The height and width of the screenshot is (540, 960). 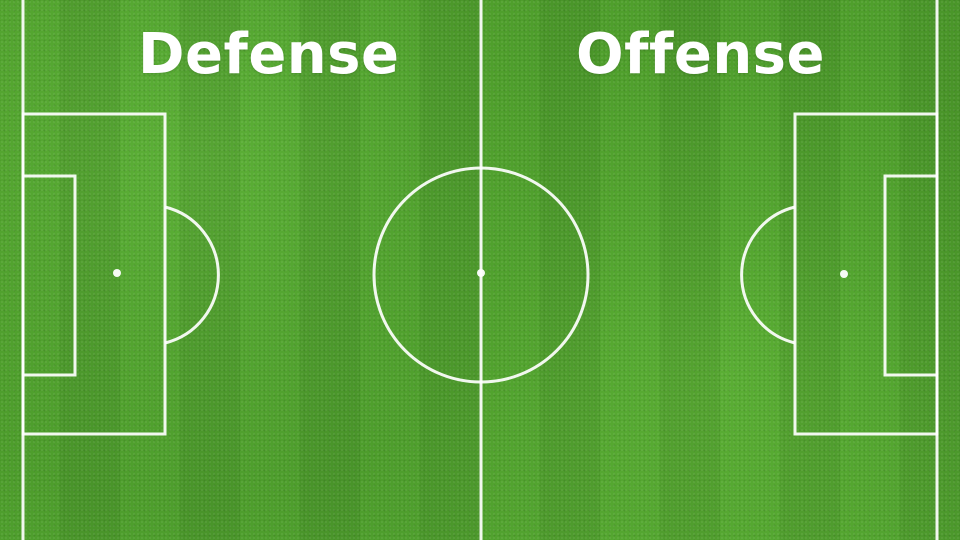 What do you see at coordinates (269, 54) in the screenshot?
I see `defense-label: Defense` at bounding box center [269, 54].